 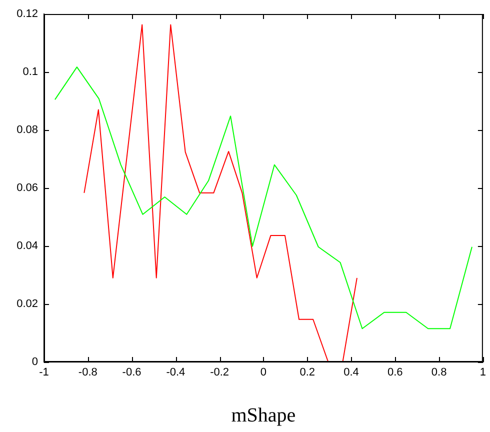 I want to click on y-tick-label: 0.1, so click(x=30, y=72).